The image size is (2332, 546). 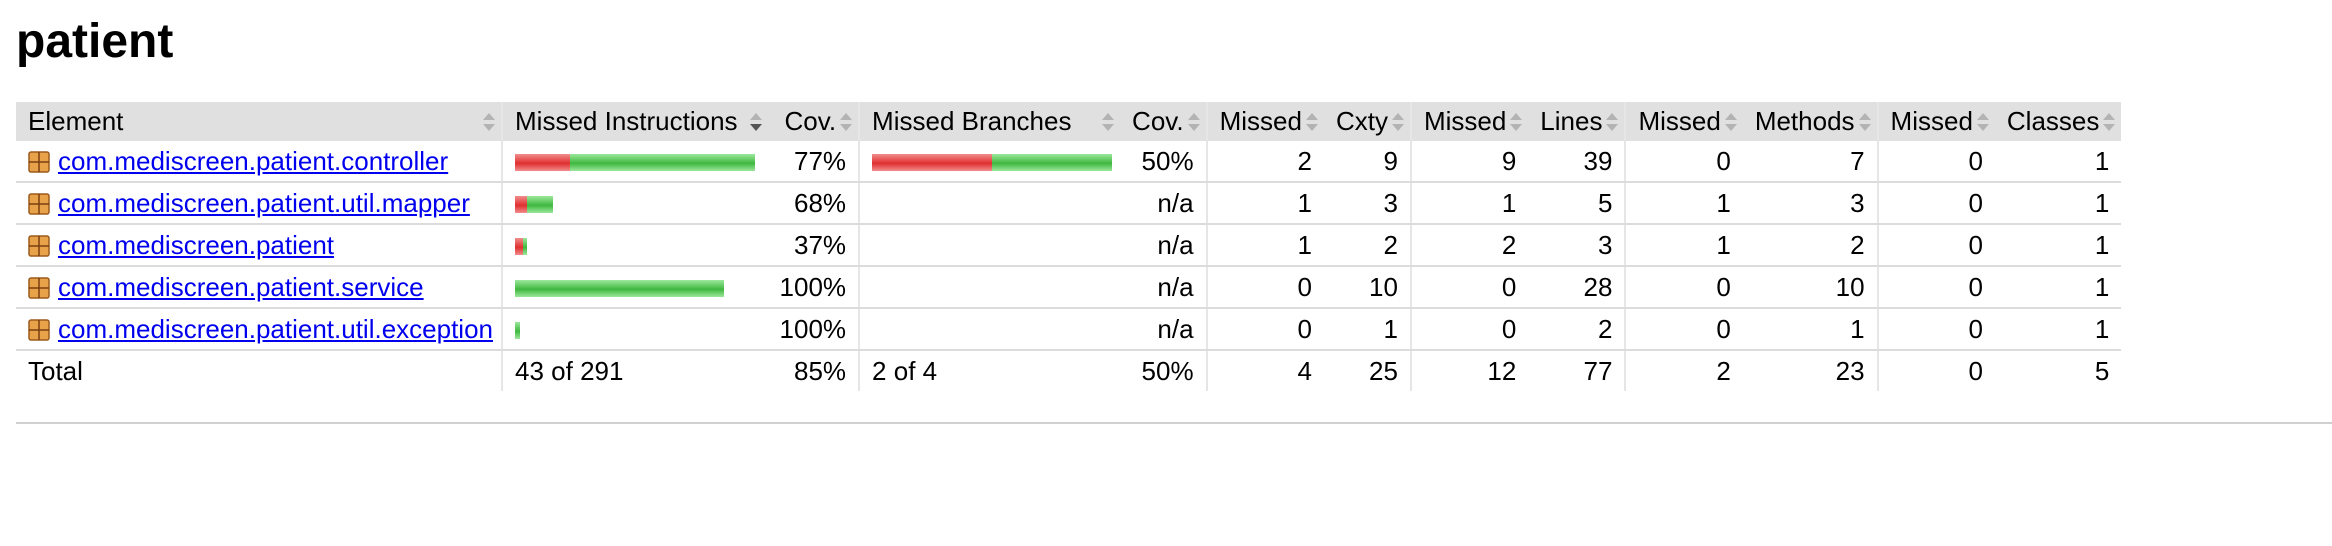 I want to click on branch-cov: n/a, so click(x=1163, y=287).